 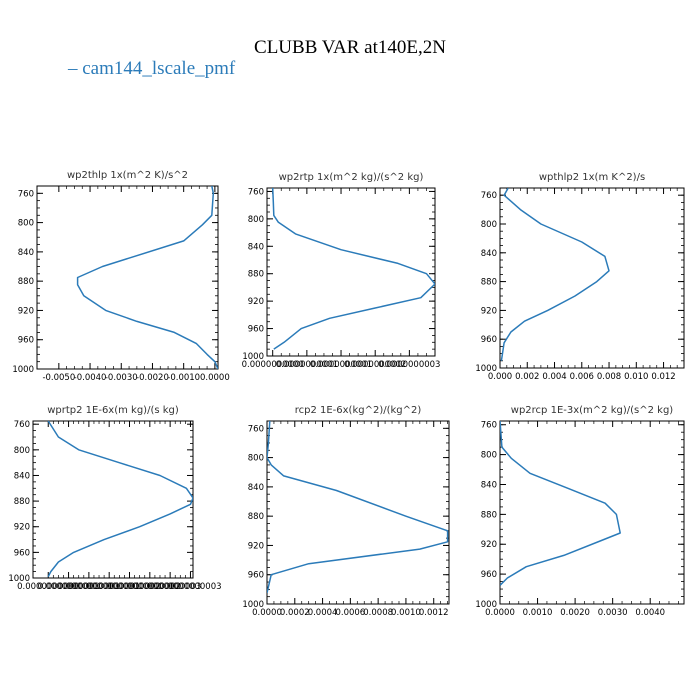 I want to click on x-tick-label: 0.000, so click(x=500, y=377).